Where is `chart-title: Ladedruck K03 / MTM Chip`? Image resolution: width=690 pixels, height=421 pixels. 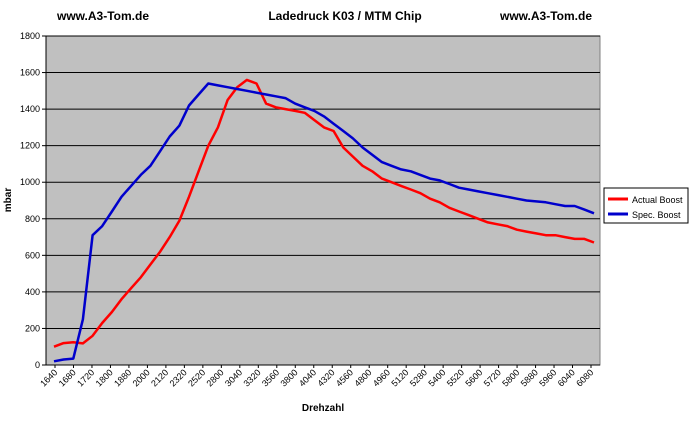 chart-title: Ladedruck K03 / MTM Chip is located at coordinates (345, 16).